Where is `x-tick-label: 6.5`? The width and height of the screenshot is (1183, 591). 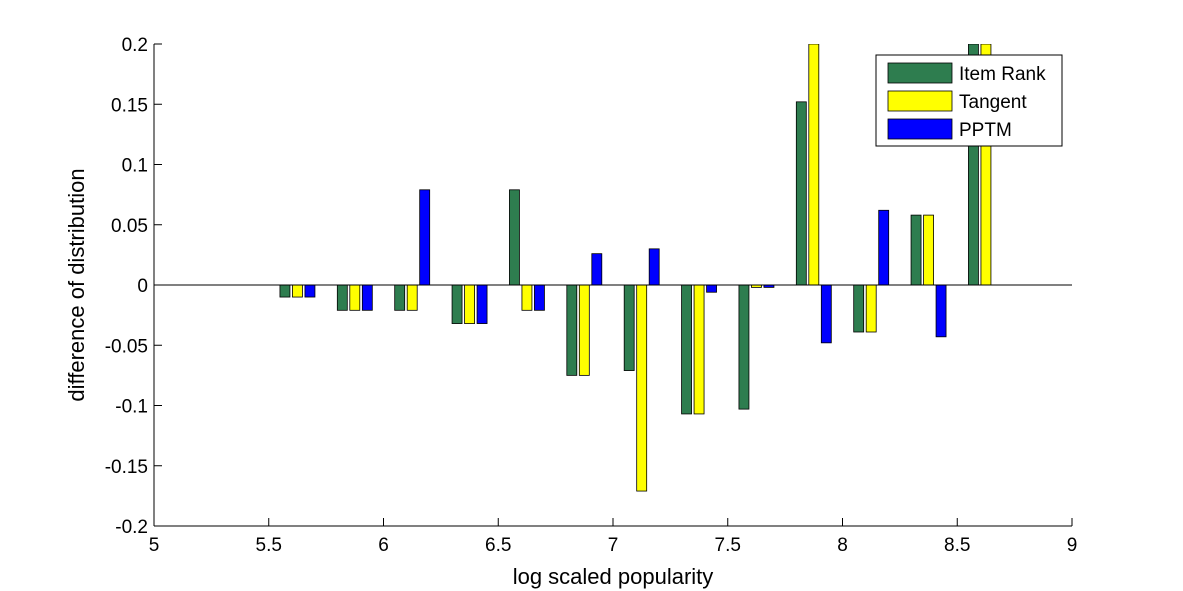
x-tick-label: 6.5 is located at coordinates (498, 545).